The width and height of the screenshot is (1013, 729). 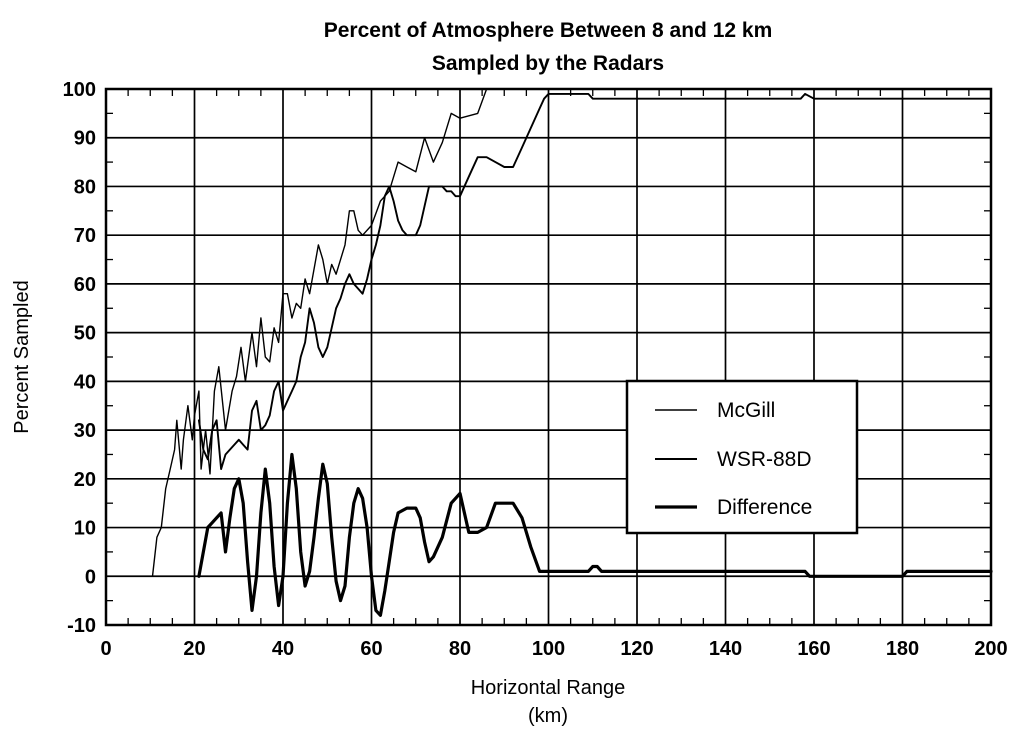 What do you see at coordinates (85, 382) in the screenshot?
I see `y-tick-label: 40` at bounding box center [85, 382].